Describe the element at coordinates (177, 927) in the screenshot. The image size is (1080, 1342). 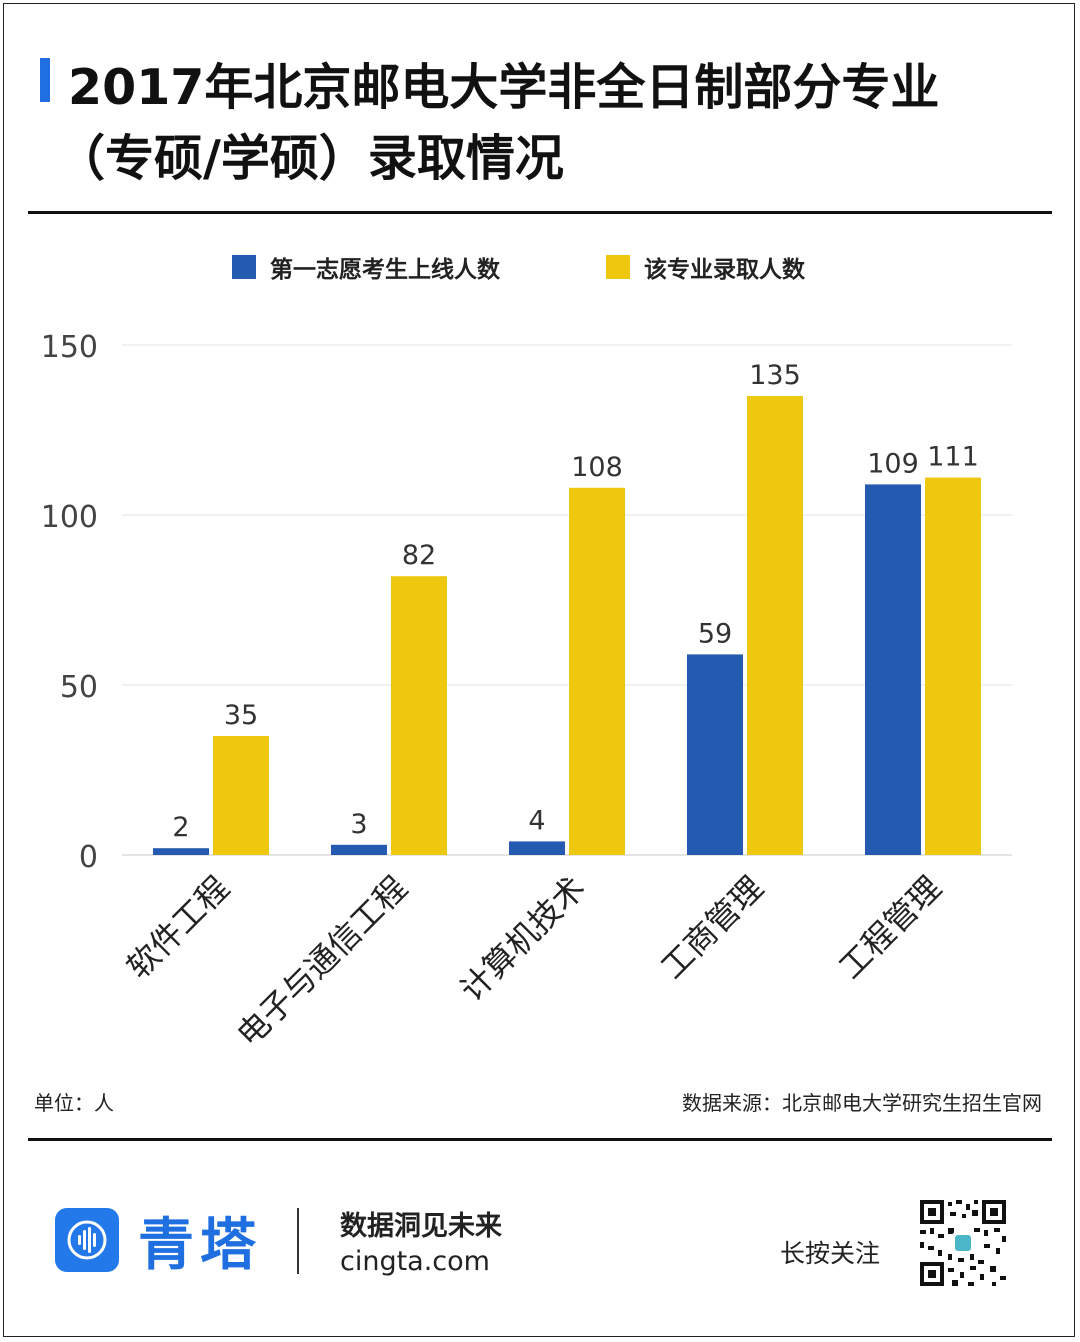
I see `x-category-label: 软件工程` at that location.